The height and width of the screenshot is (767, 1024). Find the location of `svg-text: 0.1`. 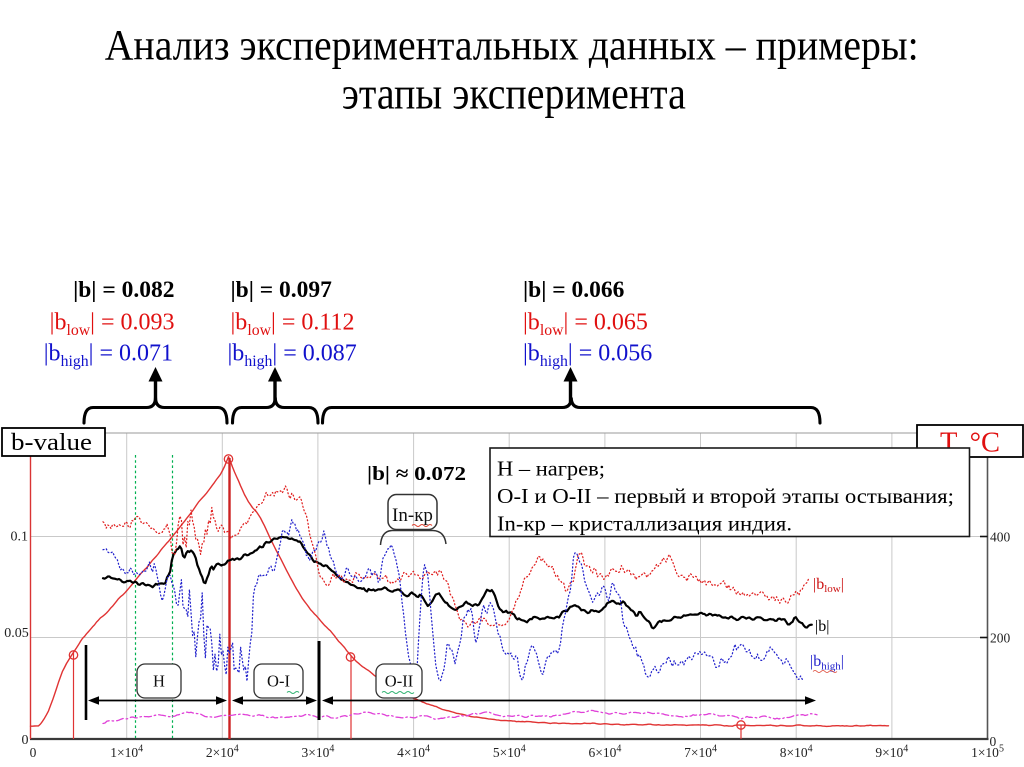

svg-text: 0.1 is located at coordinates (20, 537).